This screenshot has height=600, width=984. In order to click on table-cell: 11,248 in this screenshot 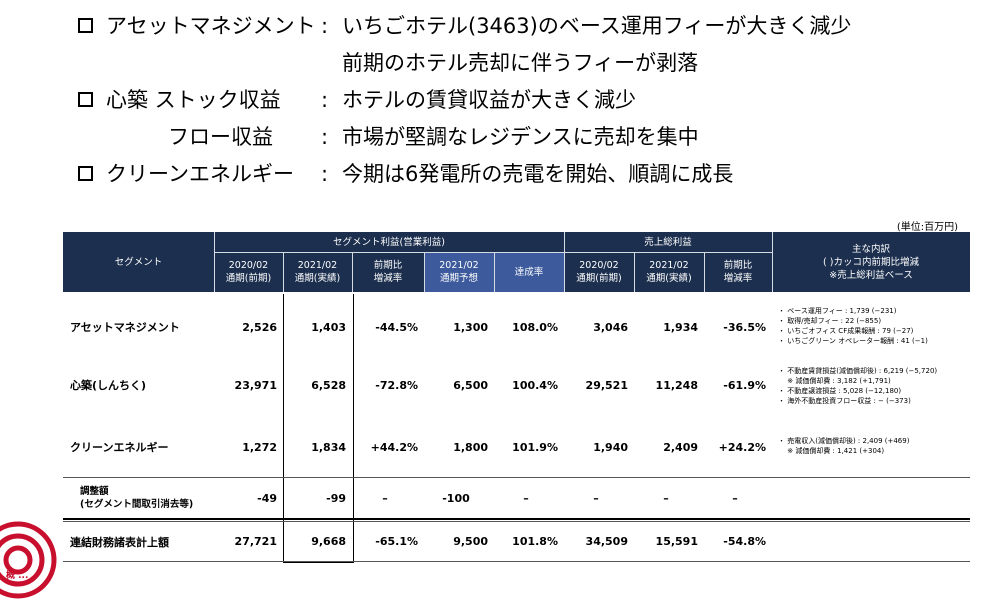, I will do `click(676, 385)`.